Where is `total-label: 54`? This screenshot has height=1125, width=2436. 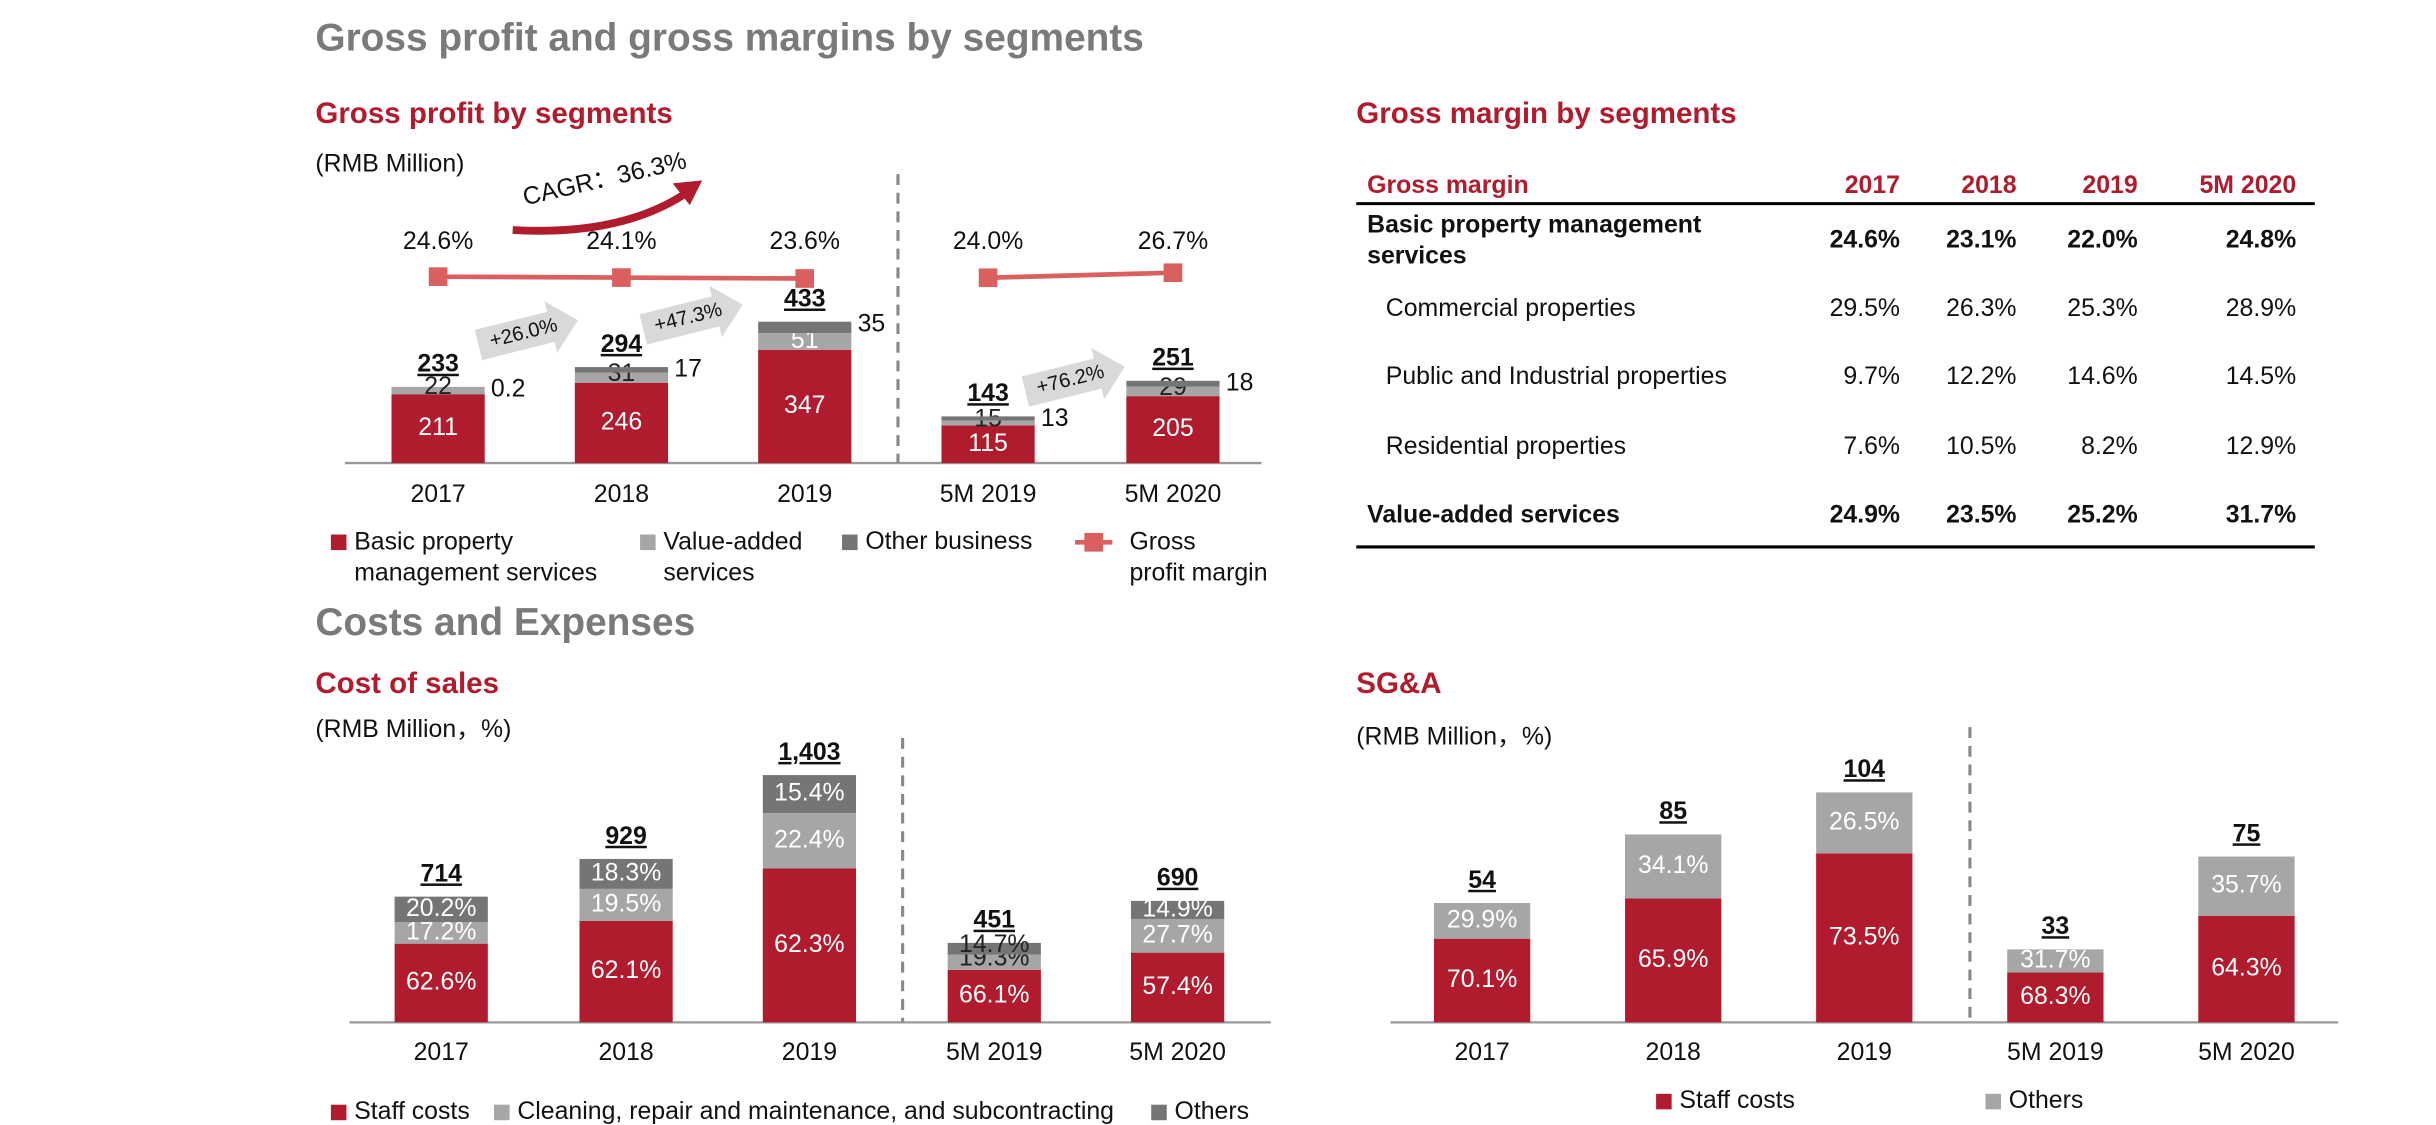 total-label: 54 is located at coordinates (1482, 880).